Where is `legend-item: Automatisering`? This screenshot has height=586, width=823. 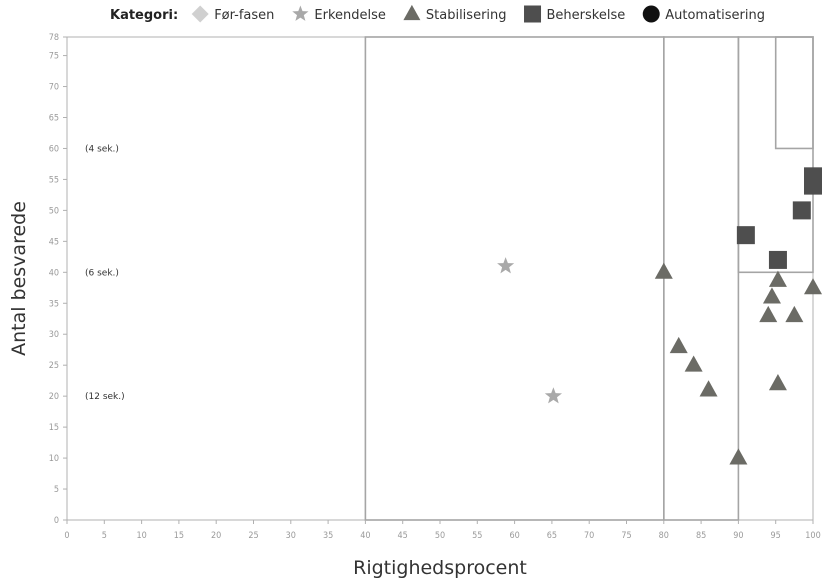
legend-item: Automatisering is located at coordinates (704, 15).